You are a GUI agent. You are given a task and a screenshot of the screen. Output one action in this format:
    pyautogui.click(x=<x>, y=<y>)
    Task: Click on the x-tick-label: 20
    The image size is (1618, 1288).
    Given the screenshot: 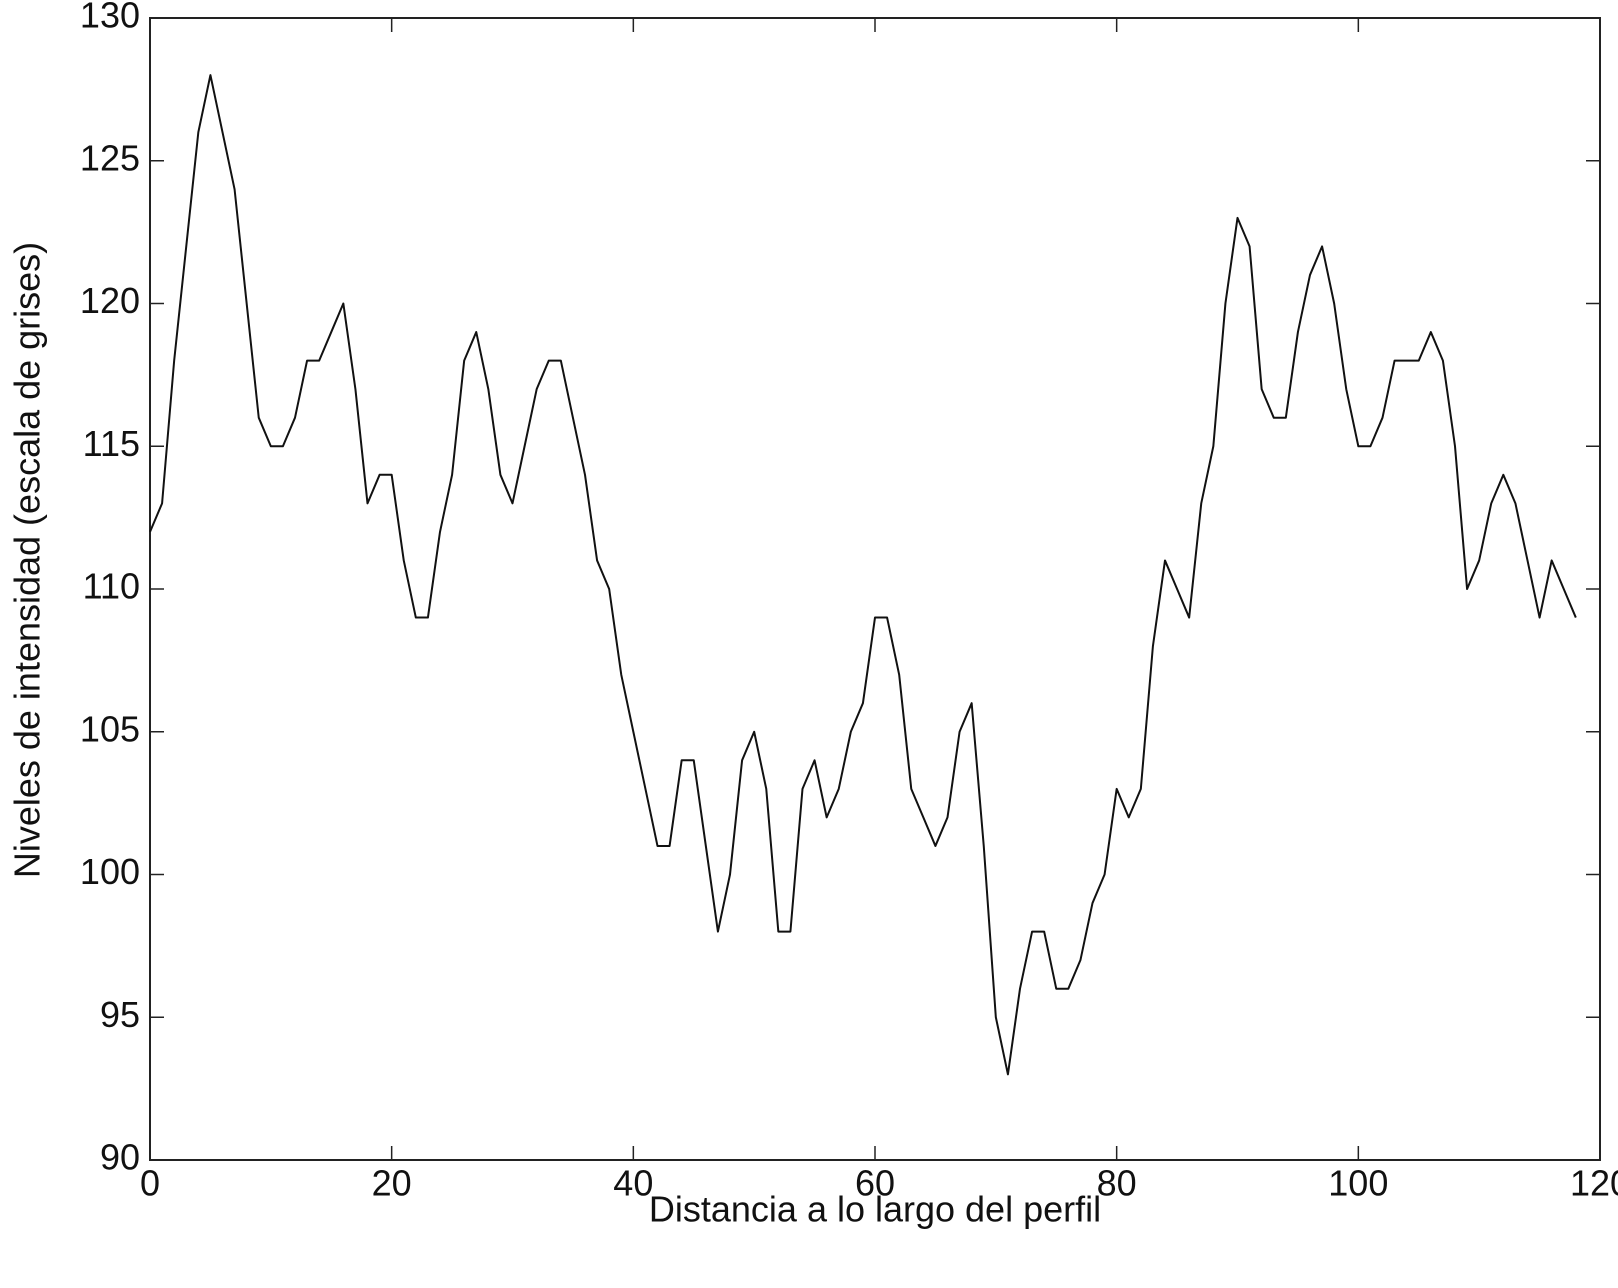 What is the action you would take?
    pyautogui.click(x=392, y=1183)
    